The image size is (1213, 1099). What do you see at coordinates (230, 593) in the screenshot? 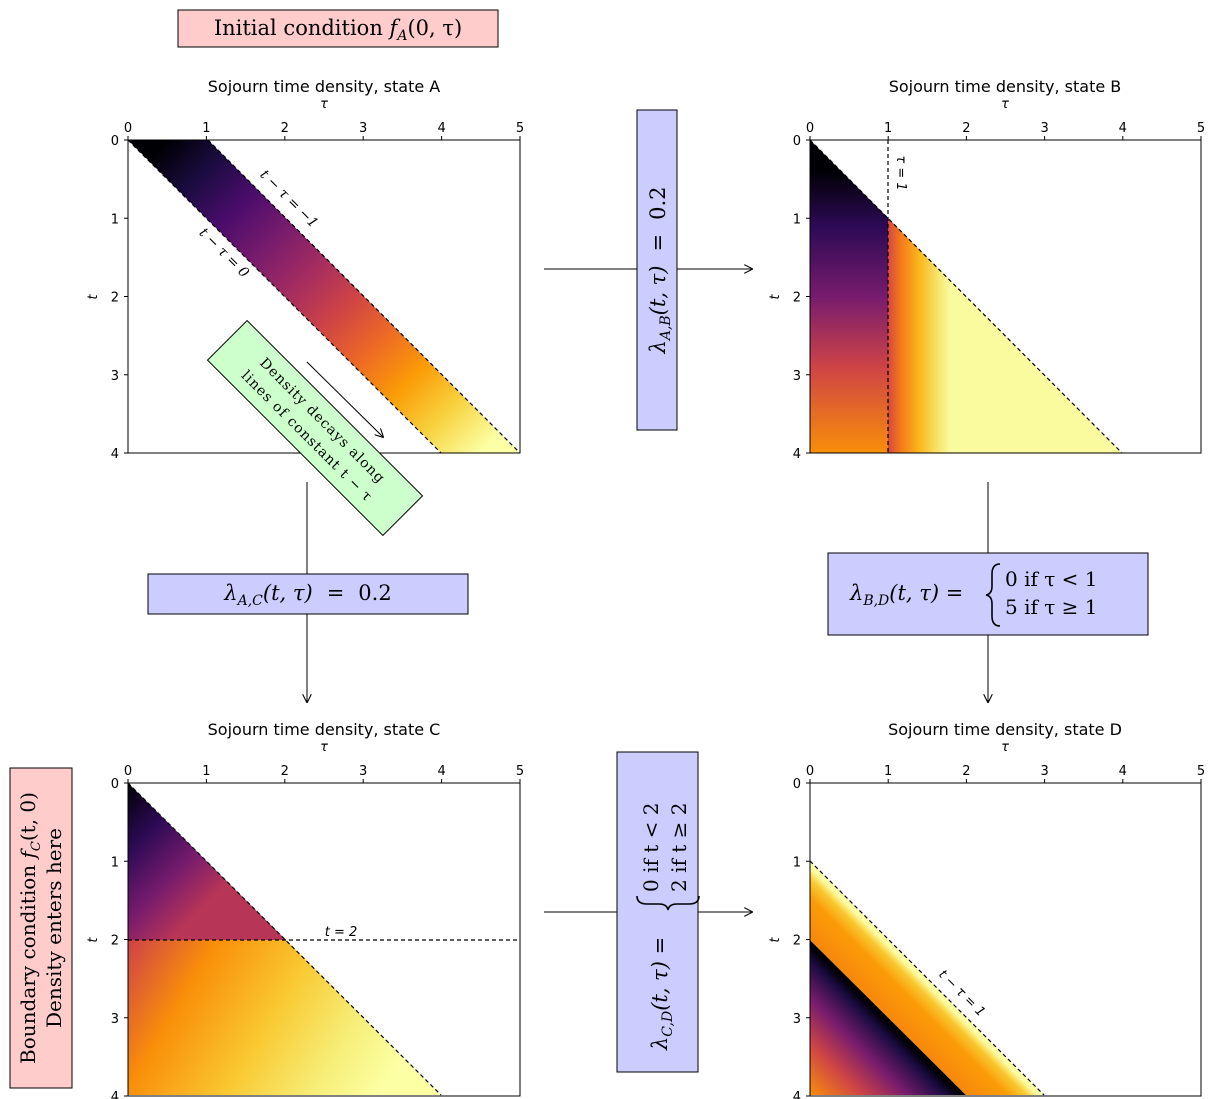
I see `rate-ac-lambda: λ` at bounding box center [230, 593].